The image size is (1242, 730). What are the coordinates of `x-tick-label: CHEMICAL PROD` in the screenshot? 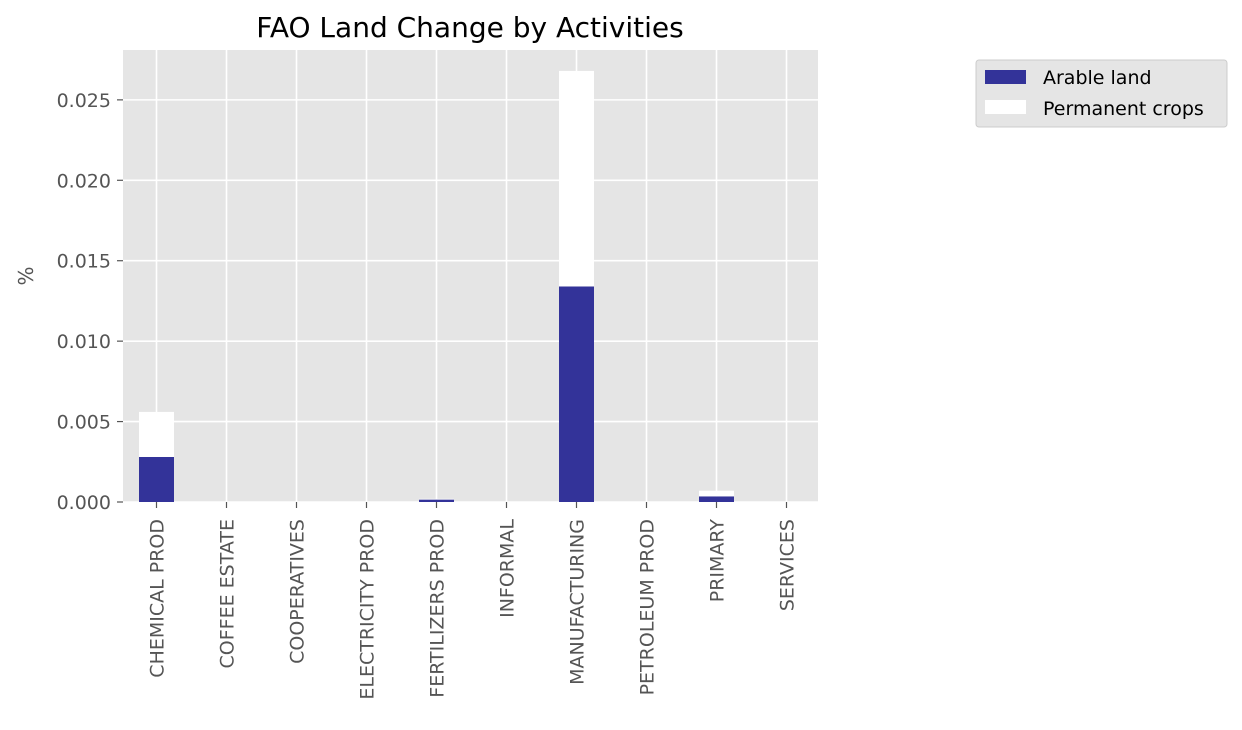 It's located at (158, 598).